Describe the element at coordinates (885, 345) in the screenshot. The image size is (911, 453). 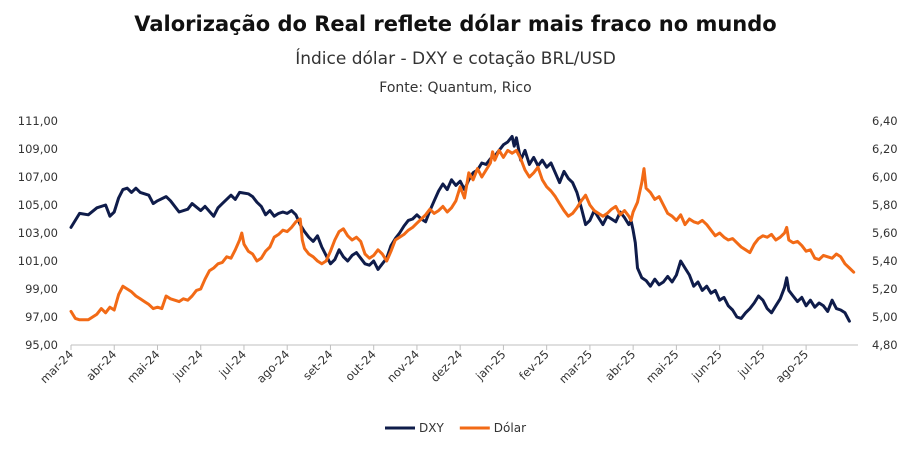
I see `y-right-tick-label: 4,80` at that location.